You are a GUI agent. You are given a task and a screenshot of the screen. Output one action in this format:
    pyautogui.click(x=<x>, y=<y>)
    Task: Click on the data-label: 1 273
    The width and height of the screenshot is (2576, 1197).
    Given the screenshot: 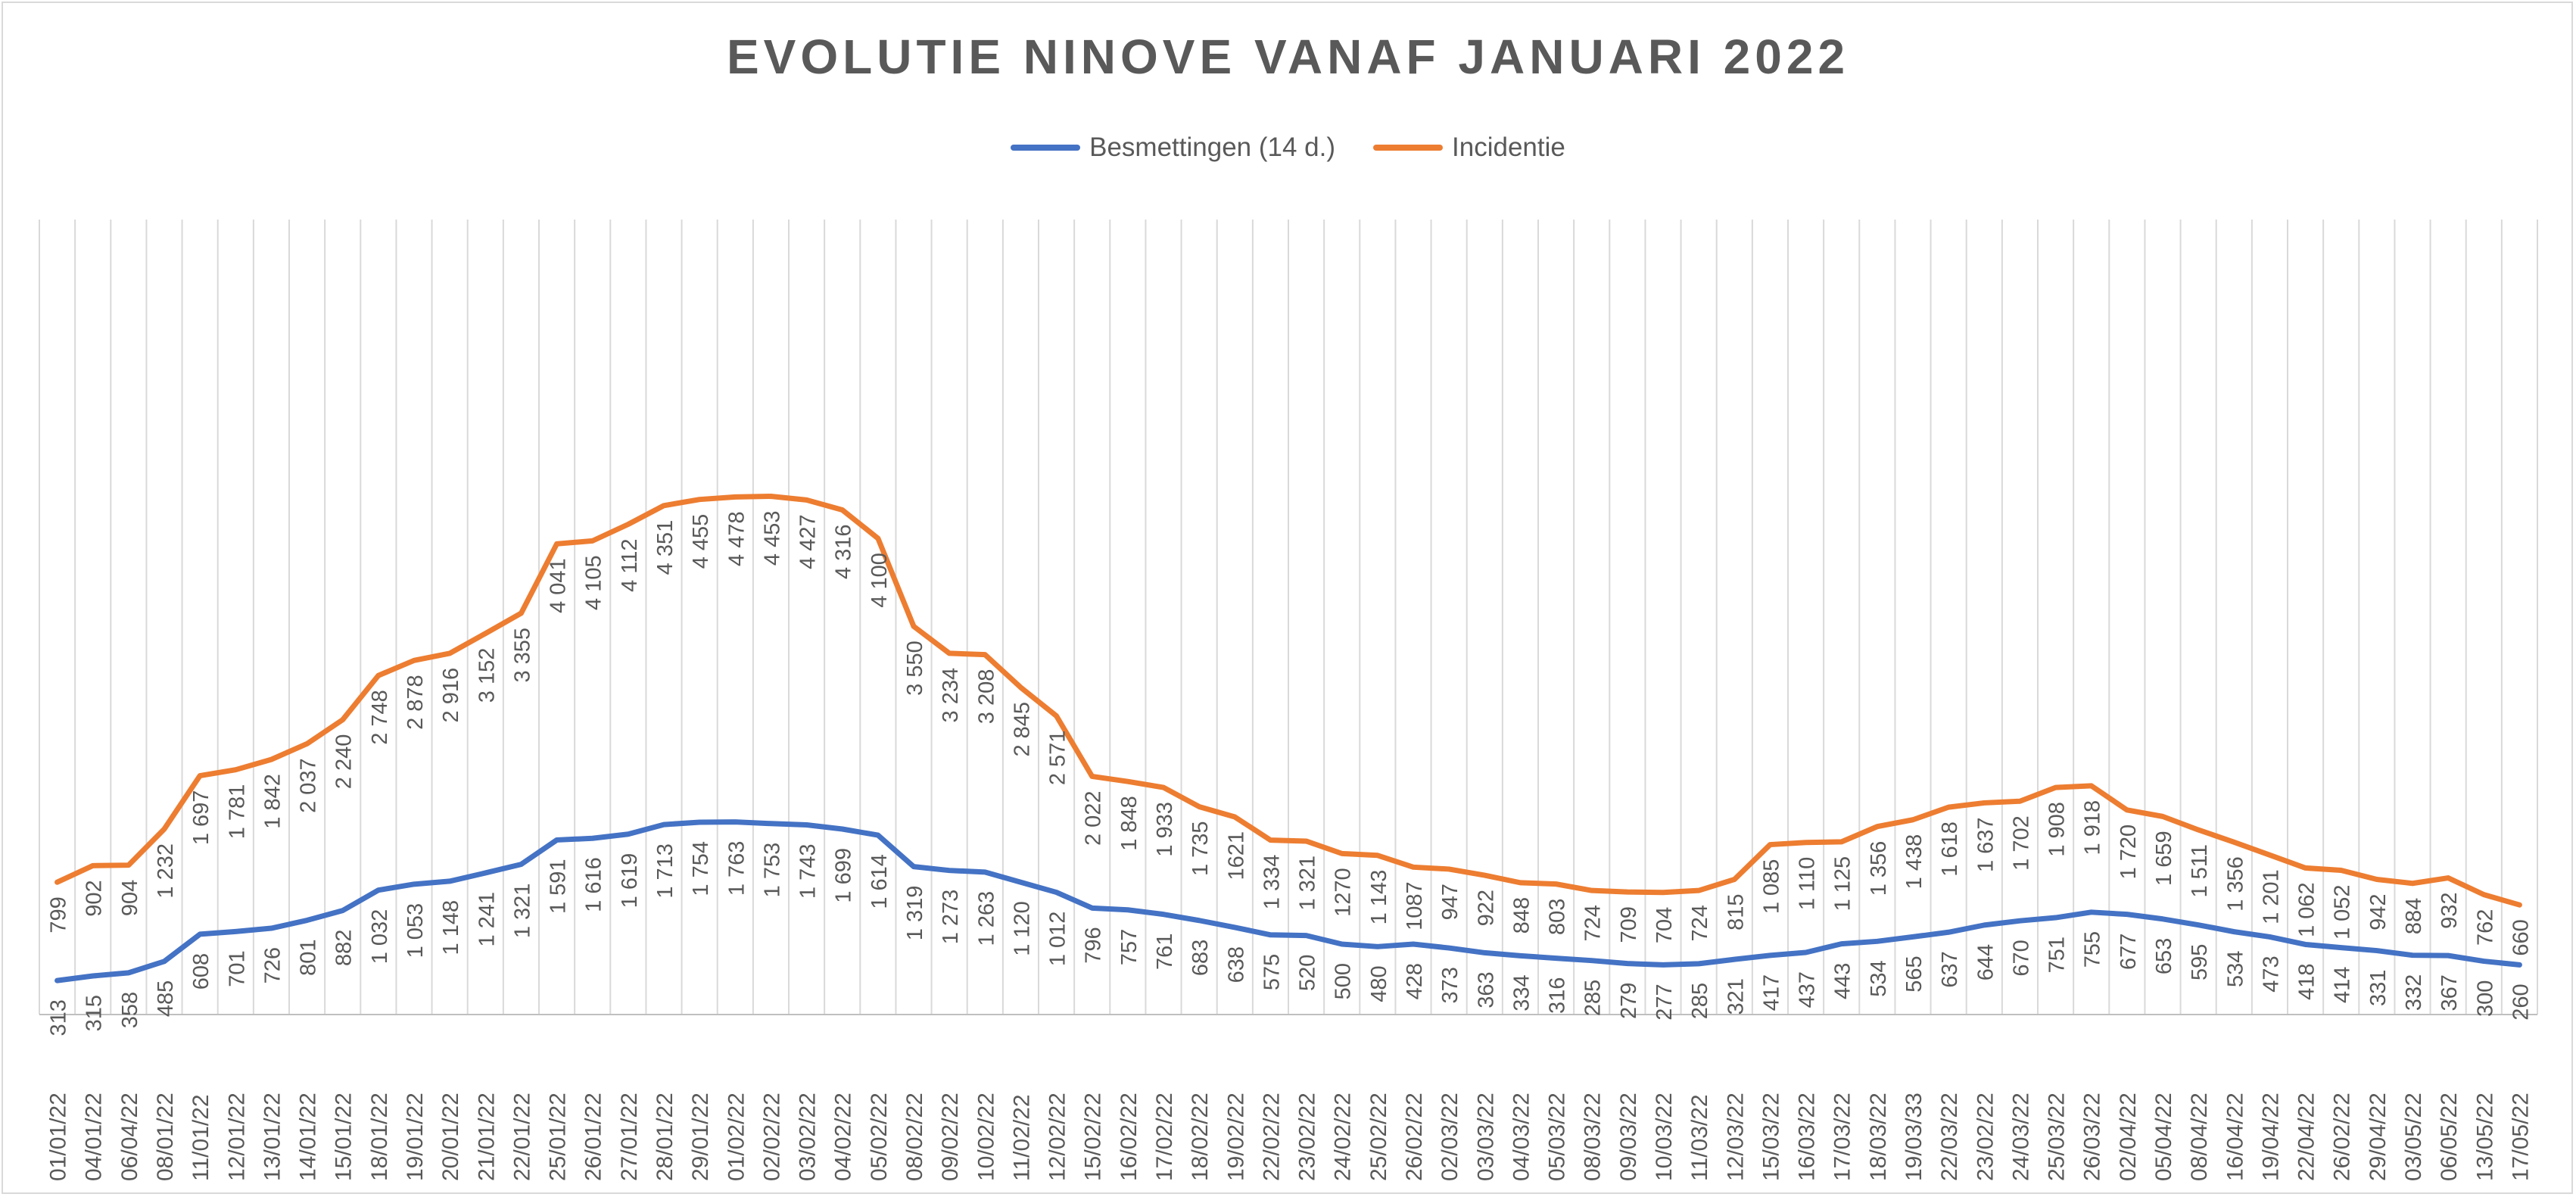 What is the action you would take?
    pyautogui.click(x=951, y=917)
    